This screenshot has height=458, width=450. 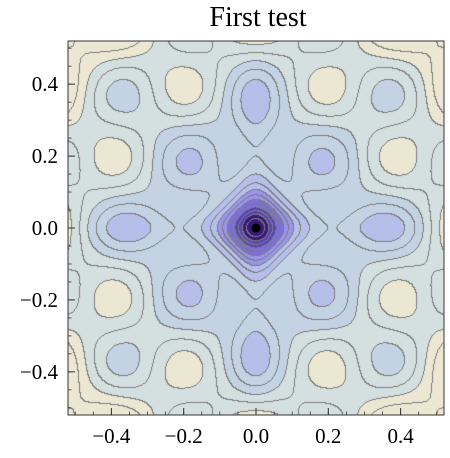 I want to click on x-tick-label: −0.4, so click(x=111, y=436).